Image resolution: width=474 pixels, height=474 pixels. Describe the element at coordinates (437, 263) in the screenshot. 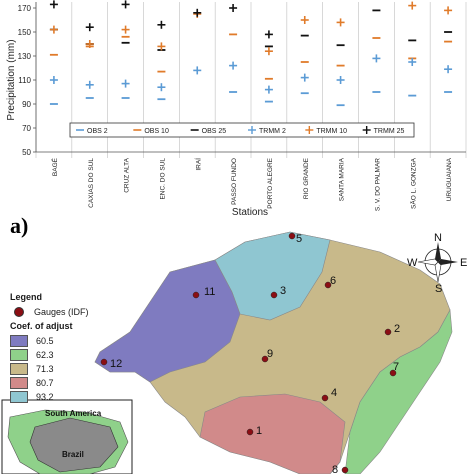

I see `compass-rose-icon: N W E S` at that location.